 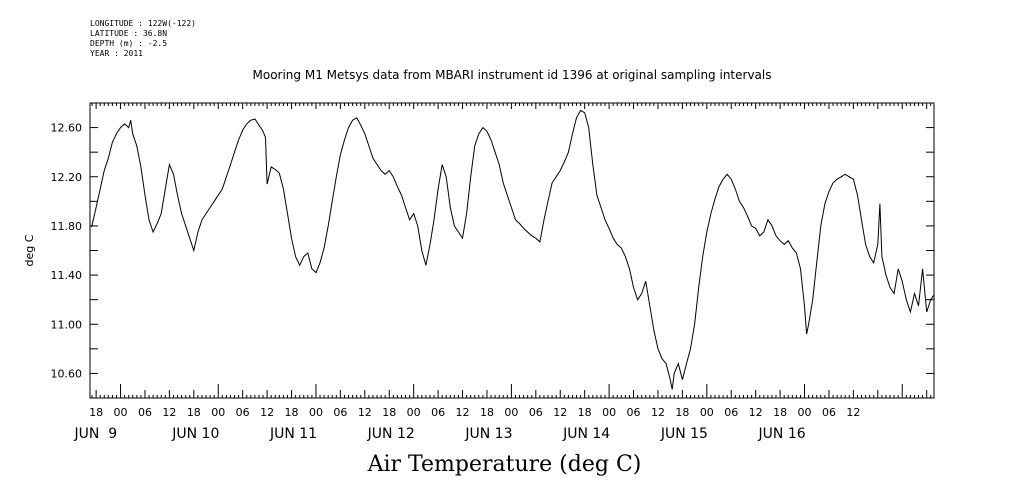 What do you see at coordinates (684, 434) in the screenshot?
I see `x-day-label: JUN 15` at bounding box center [684, 434].